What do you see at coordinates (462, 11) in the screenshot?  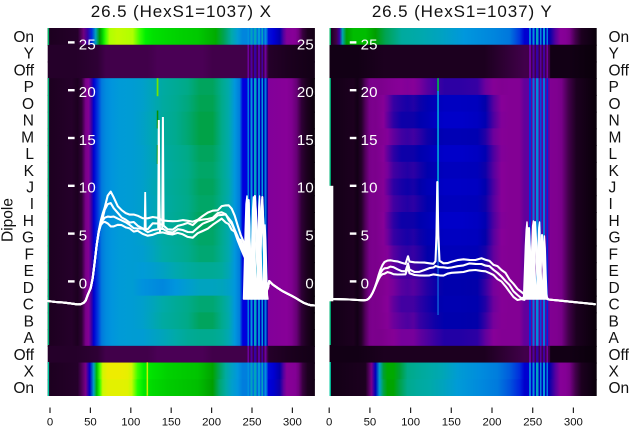 I see `svg-text: 26.5 (HexS1=1037) Y` at bounding box center [462, 11].